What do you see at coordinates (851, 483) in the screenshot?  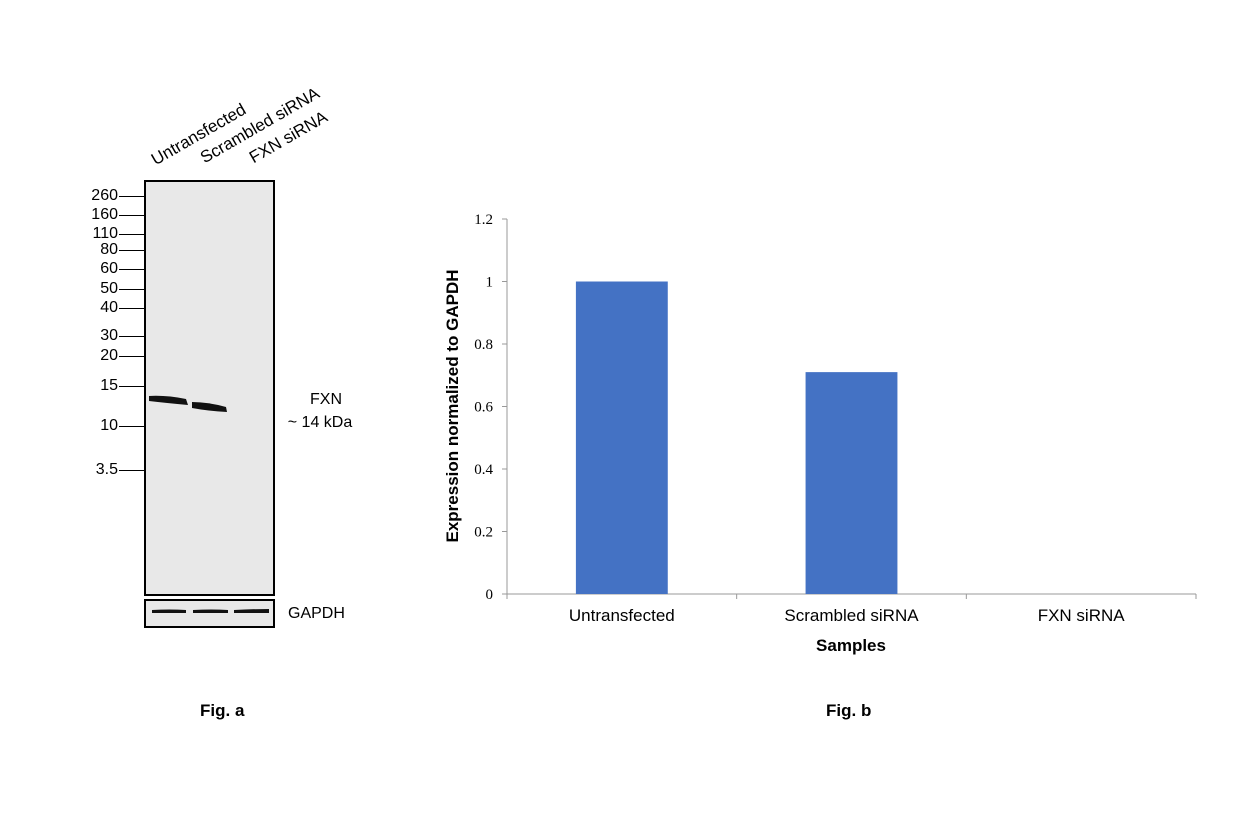 I see `bar-scrambled-sirna` at bounding box center [851, 483].